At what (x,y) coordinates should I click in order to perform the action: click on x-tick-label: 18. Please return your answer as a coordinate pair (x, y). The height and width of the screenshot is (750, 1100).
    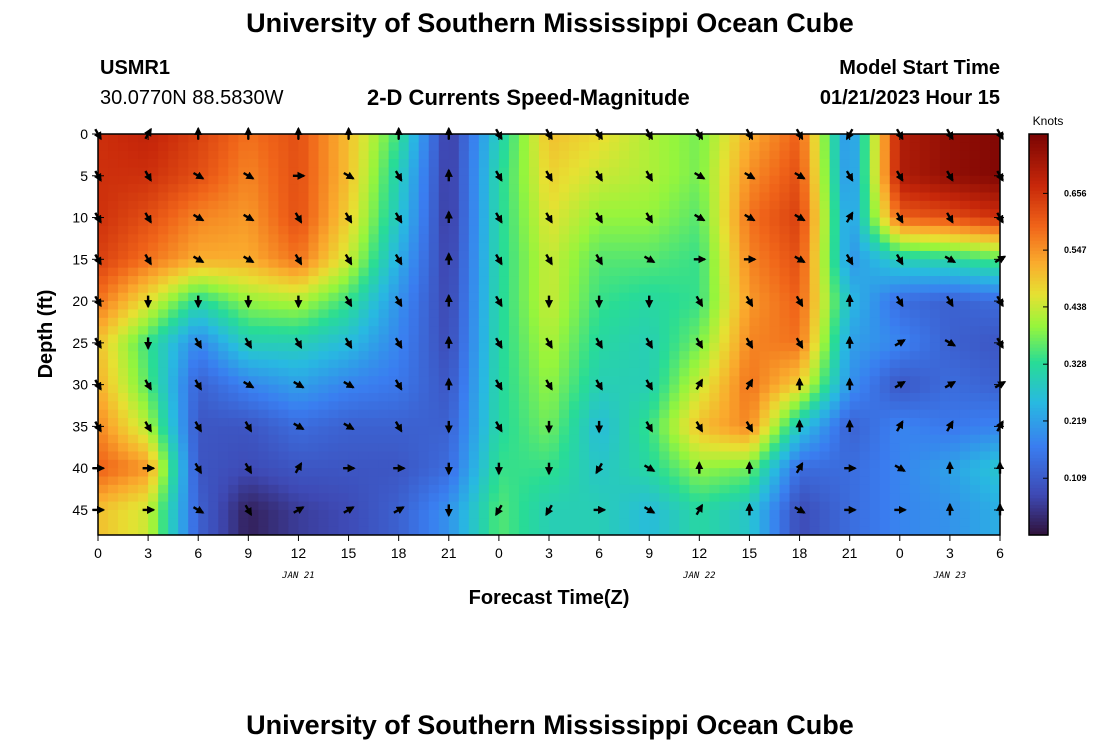
    Looking at the image, I should click on (399, 553).